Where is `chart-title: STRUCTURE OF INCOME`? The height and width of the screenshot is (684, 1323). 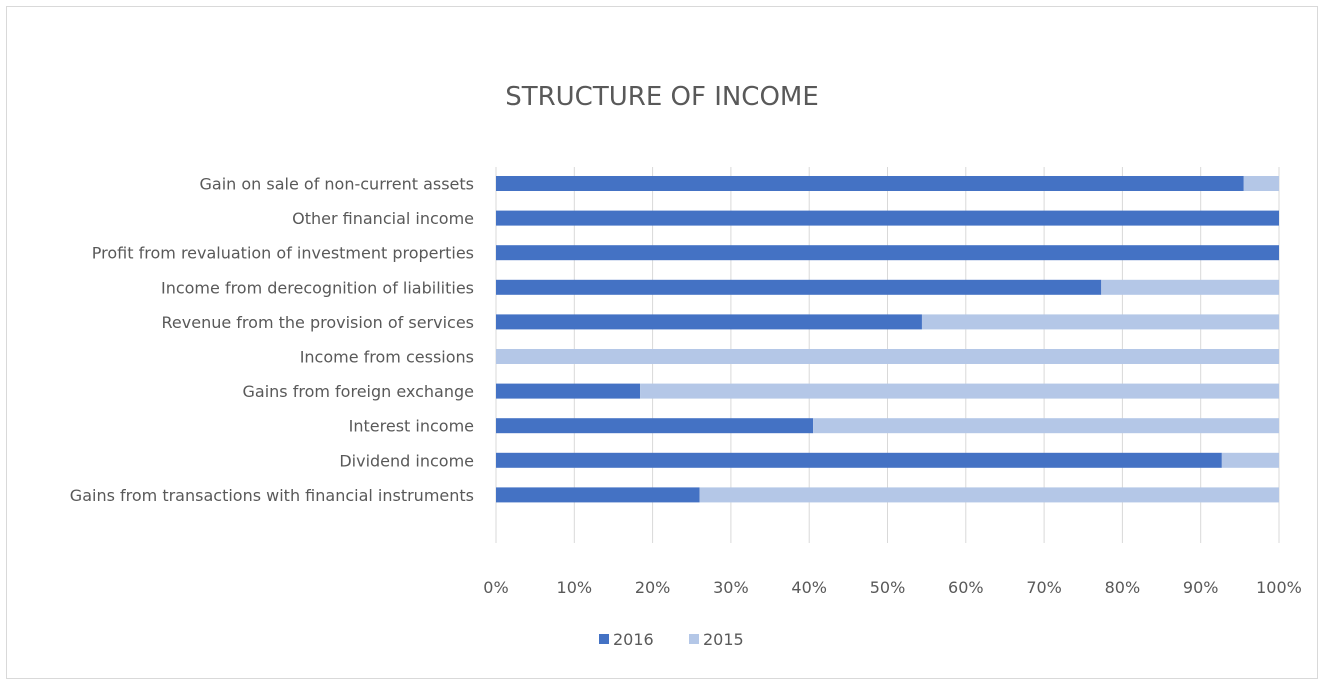
chart-title: STRUCTURE OF INCOME is located at coordinates (662, 97).